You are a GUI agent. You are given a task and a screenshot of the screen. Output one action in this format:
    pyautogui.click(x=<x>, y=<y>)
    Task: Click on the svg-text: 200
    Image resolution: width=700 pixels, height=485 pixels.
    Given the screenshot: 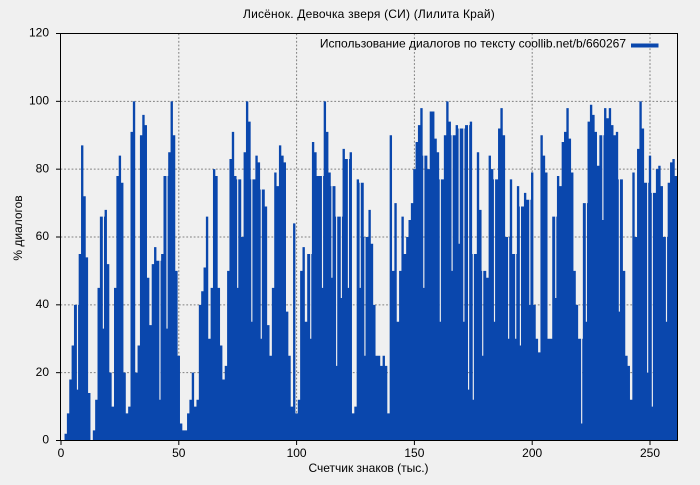 What is the action you would take?
    pyautogui.click(x=532, y=453)
    